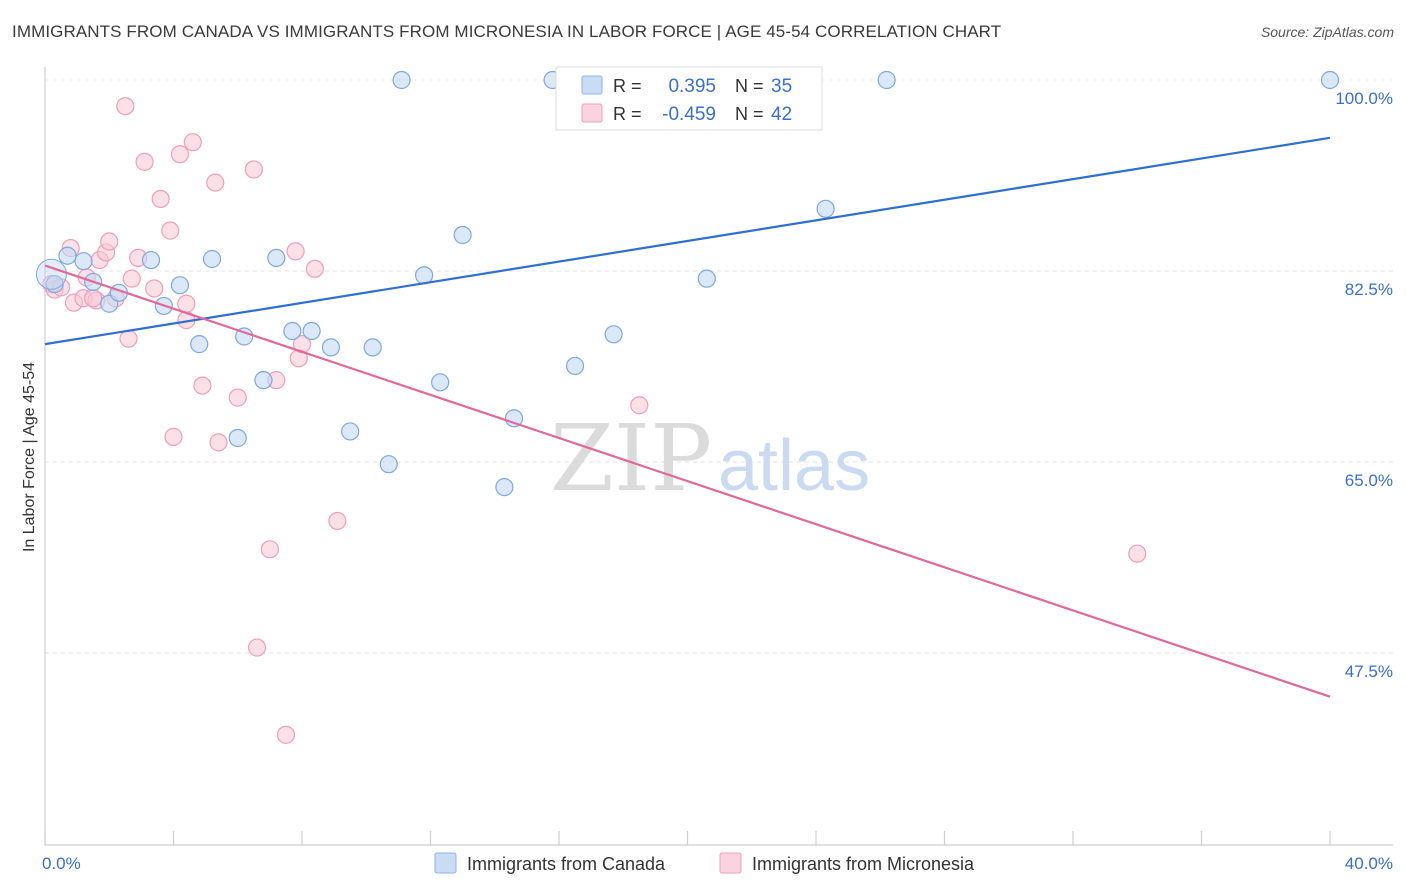 Image resolution: width=1406 pixels, height=892 pixels. I want to click on watermark-atlas: atlas, so click(794, 466).